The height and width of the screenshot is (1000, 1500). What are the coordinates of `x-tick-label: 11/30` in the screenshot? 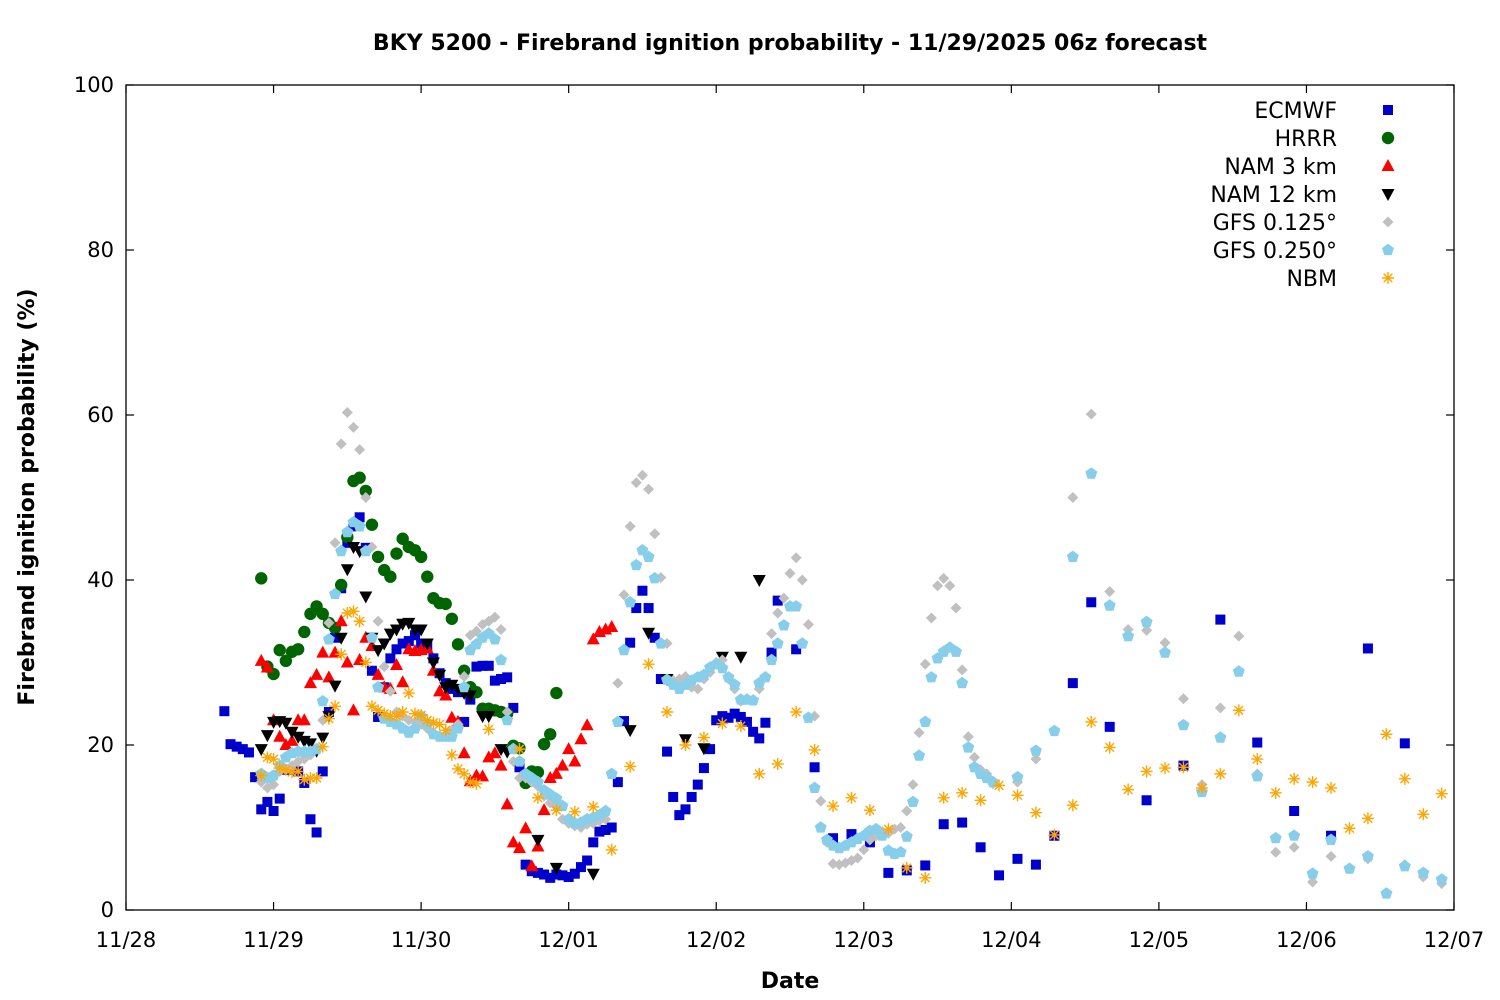 It's located at (421, 940).